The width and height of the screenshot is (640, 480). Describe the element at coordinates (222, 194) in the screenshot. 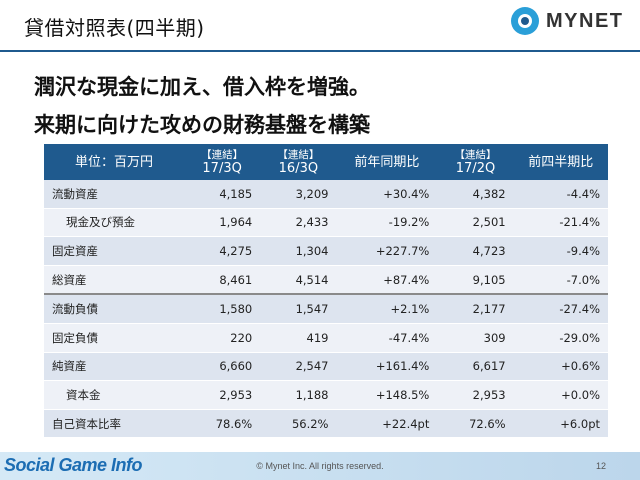

I see `cell-17-3q: 4,185` at that location.